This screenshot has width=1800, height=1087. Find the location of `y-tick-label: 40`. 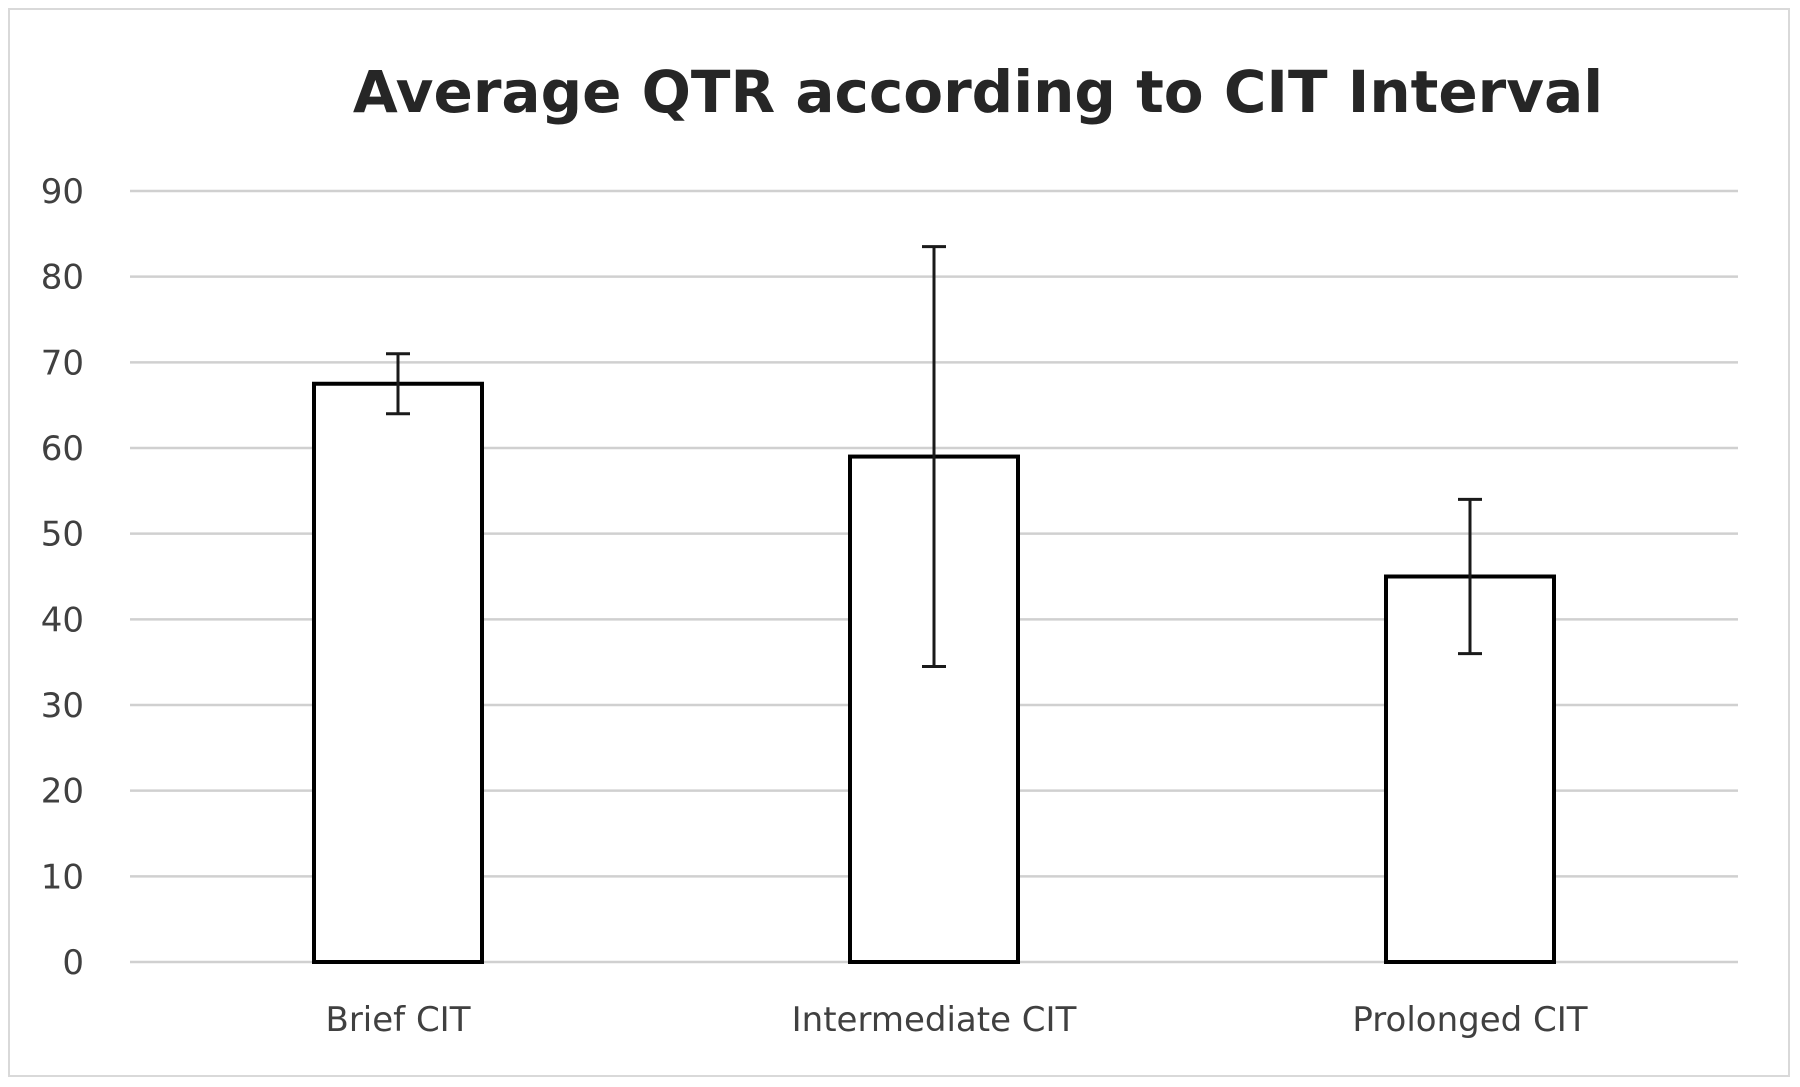

y-tick-label: 40 is located at coordinates (62, 620).